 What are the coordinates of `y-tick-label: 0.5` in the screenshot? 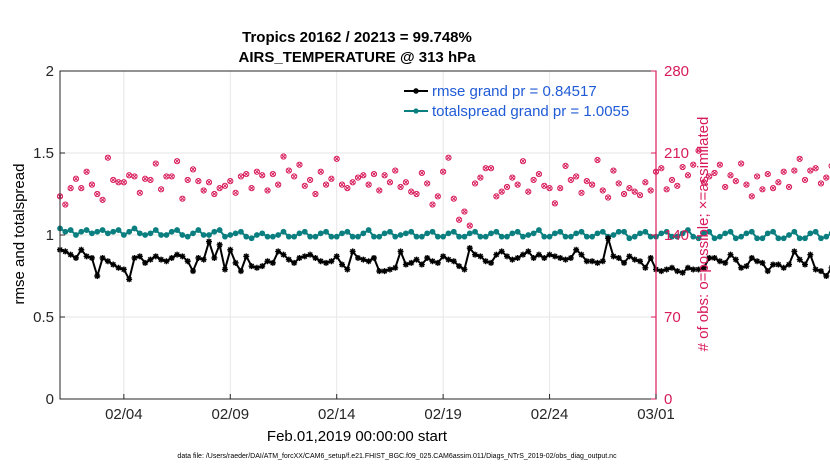 It's located at (43, 317).